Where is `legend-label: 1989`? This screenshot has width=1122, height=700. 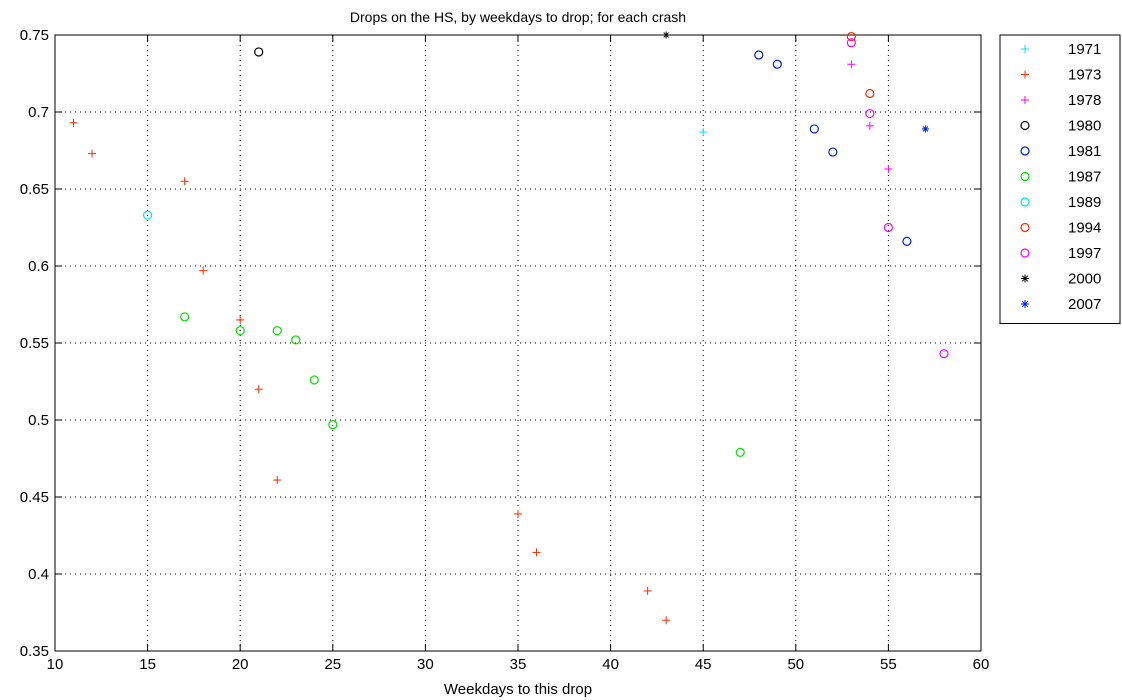
legend-label: 1989 is located at coordinates (1084, 202).